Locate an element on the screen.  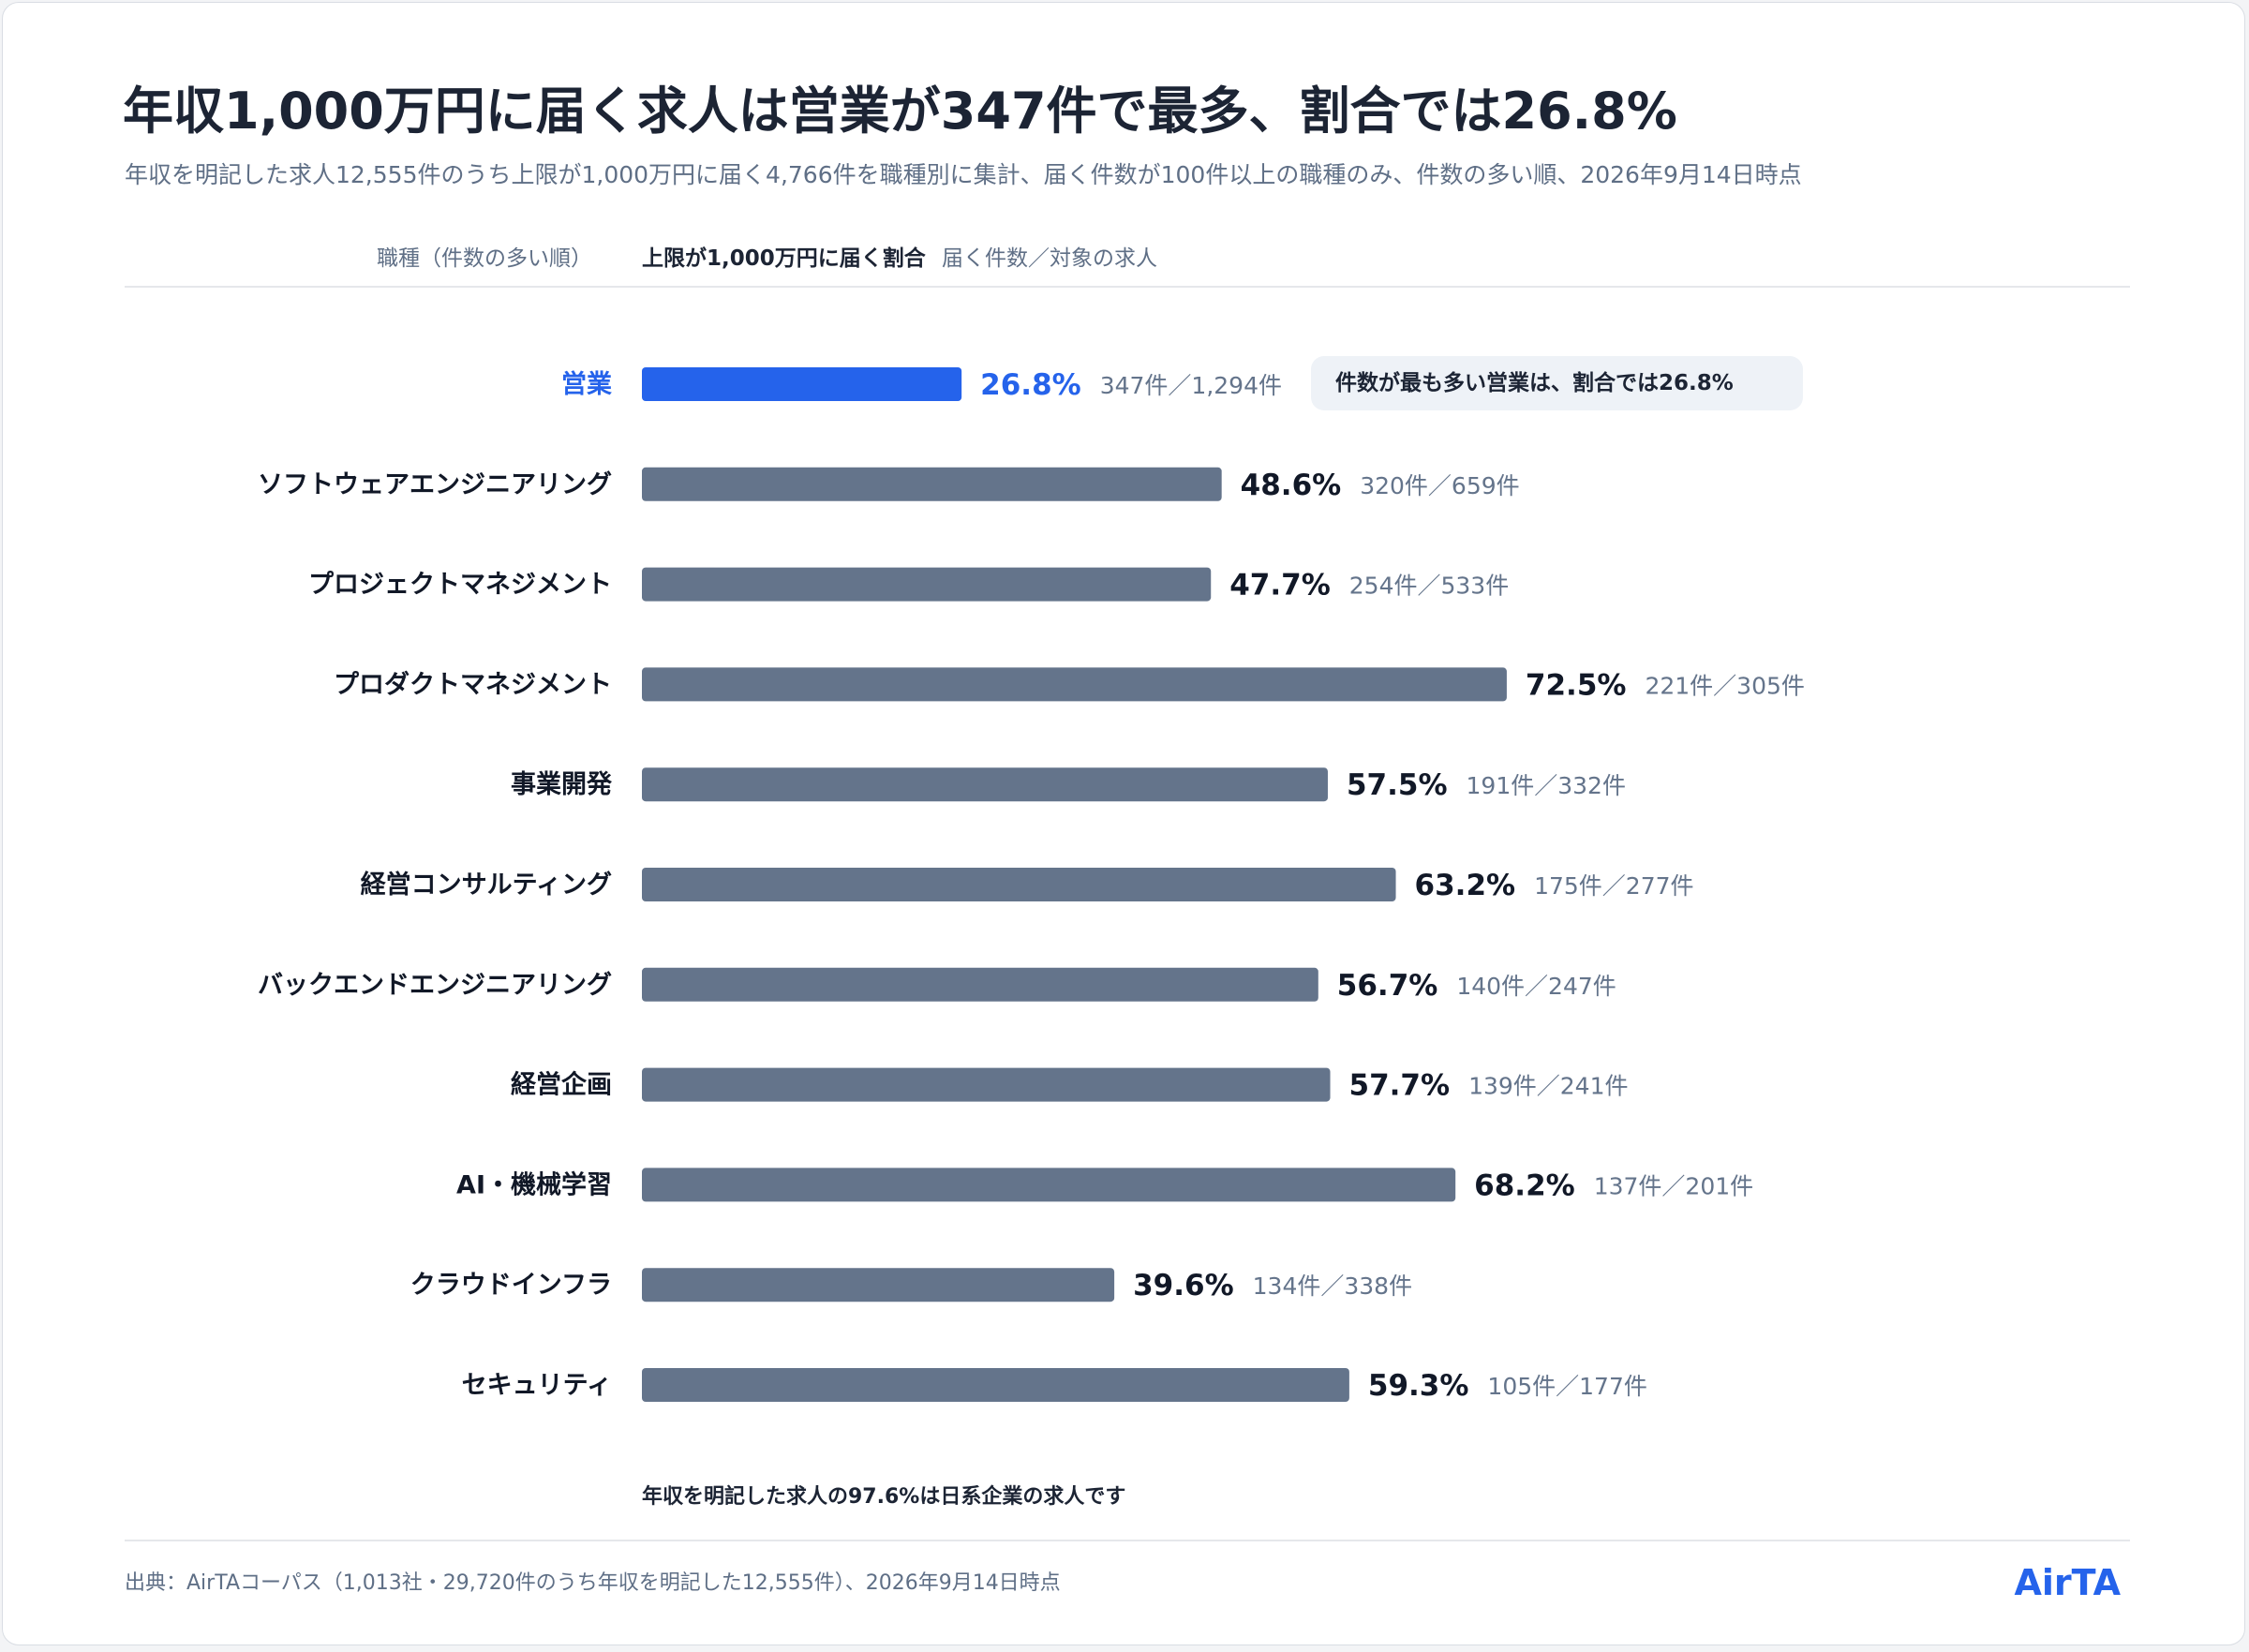
footnote: 年収を明記した求人の97.6%は日系企業の求人です is located at coordinates (884, 1497).